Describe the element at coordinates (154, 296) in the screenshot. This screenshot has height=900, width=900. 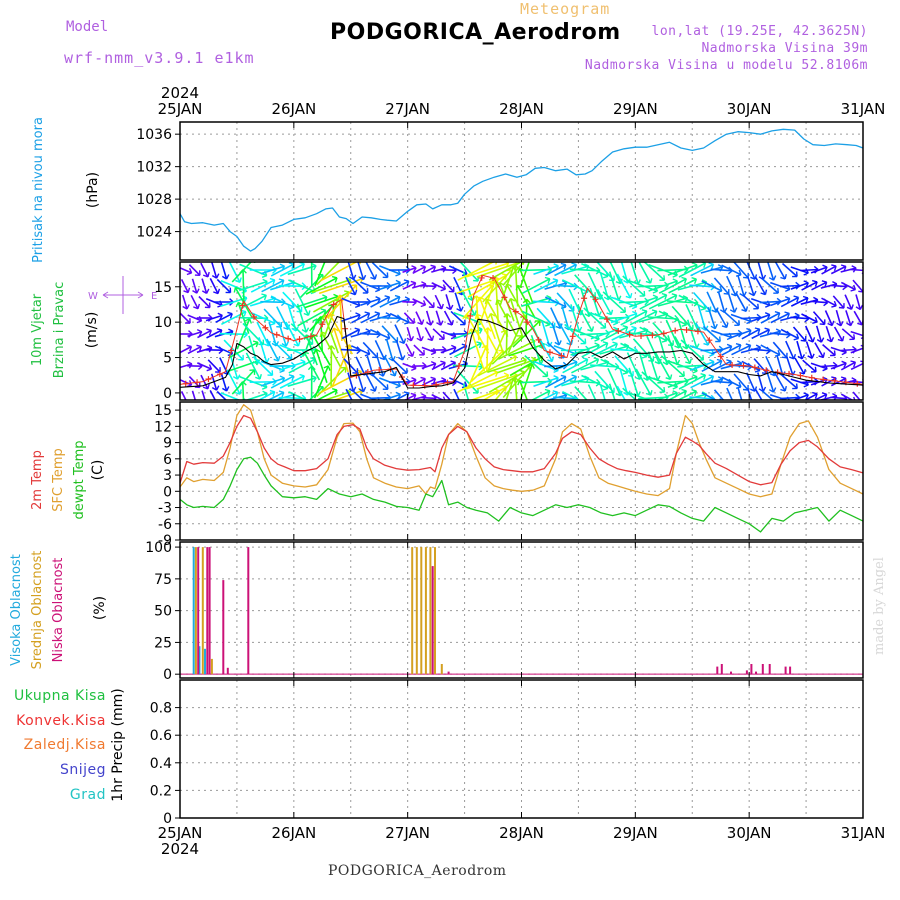
I see `compass-e-label: E` at that location.